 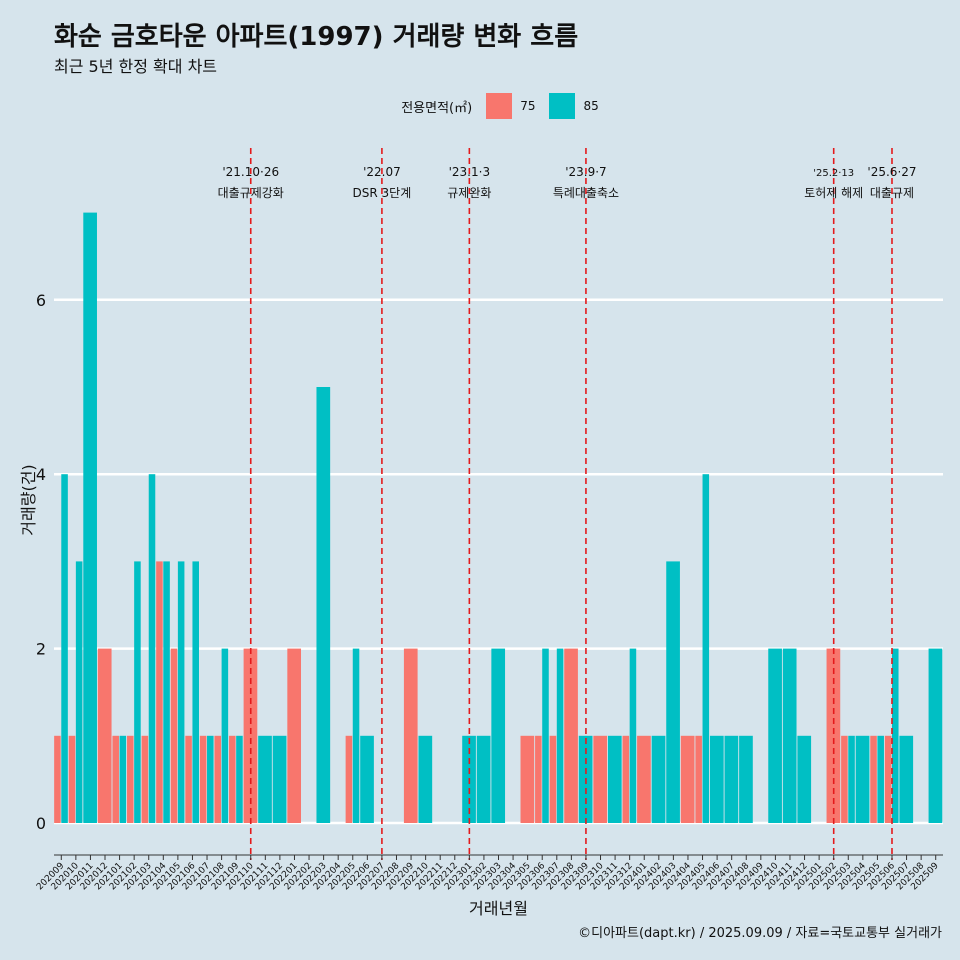 I want to click on event-label: 대출규제, so click(x=892, y=193).